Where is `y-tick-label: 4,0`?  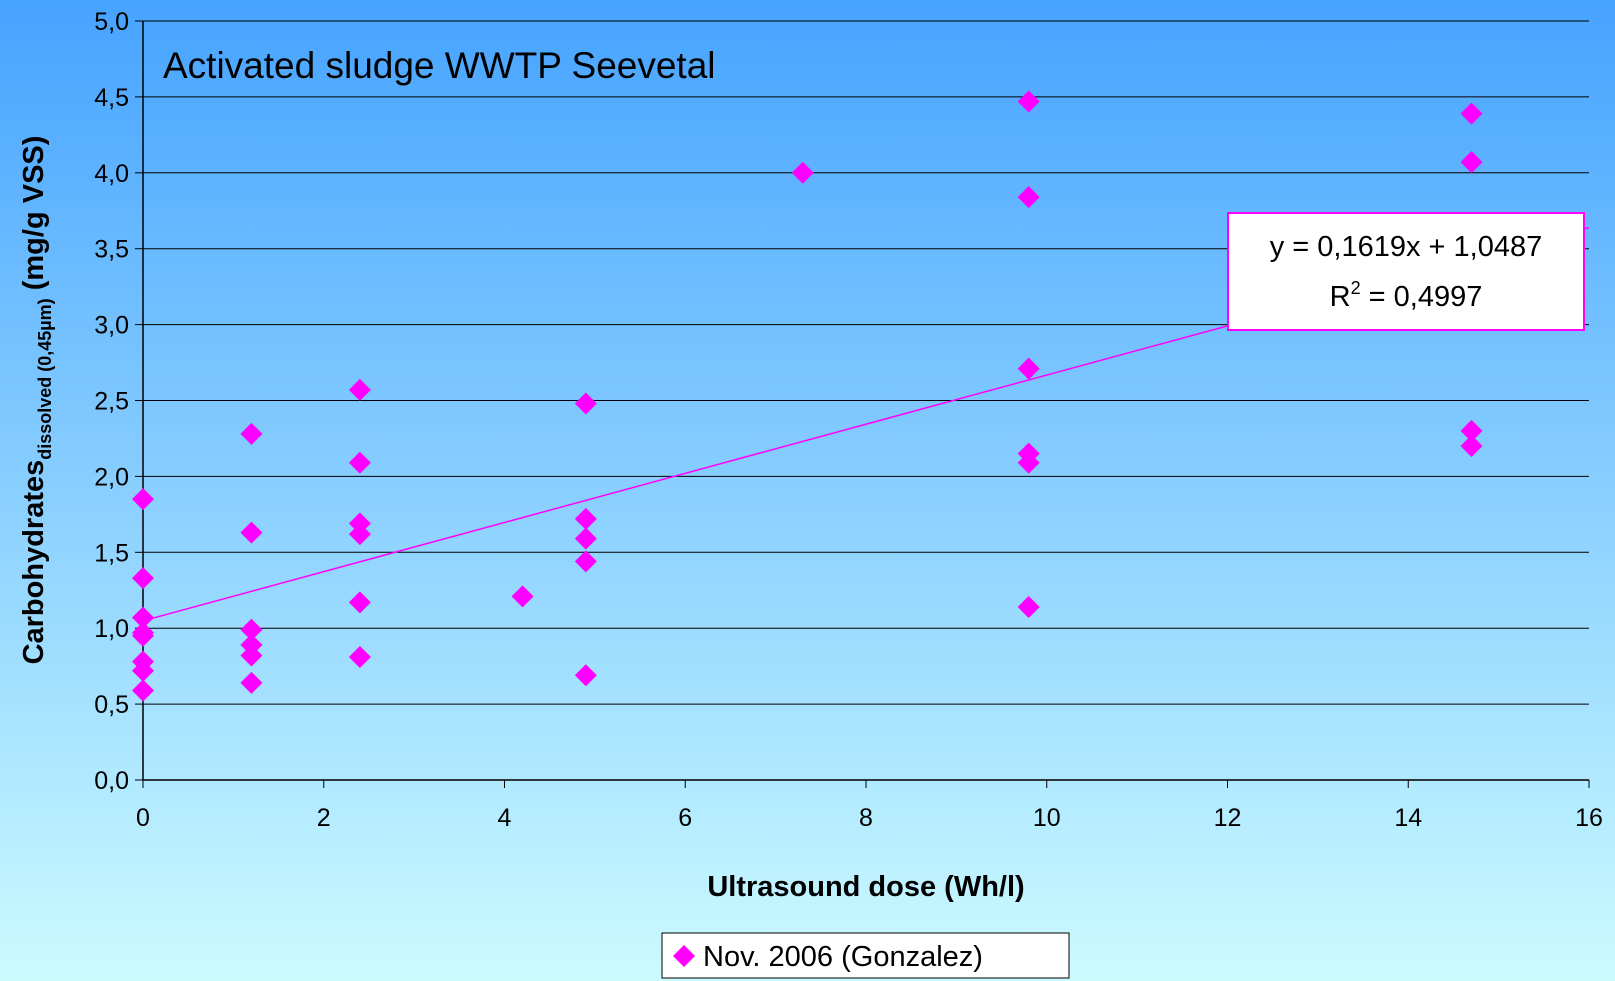 y-tick-label: 4,0 is located at coordinates (111, 174).